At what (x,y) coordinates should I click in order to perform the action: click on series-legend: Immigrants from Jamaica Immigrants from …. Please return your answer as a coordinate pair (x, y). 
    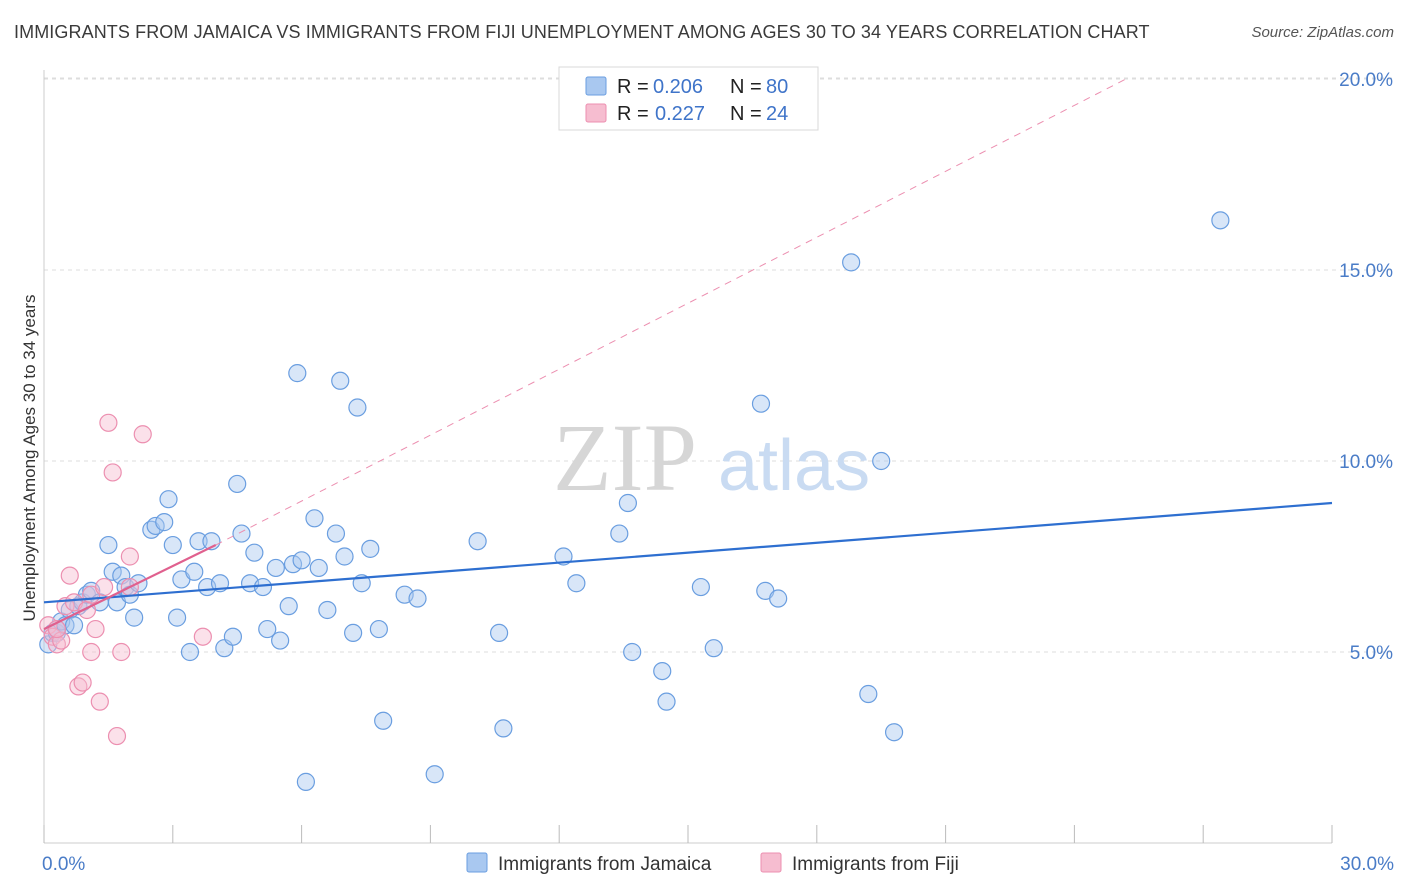
    Looking at the image, I should click on (712, 863).